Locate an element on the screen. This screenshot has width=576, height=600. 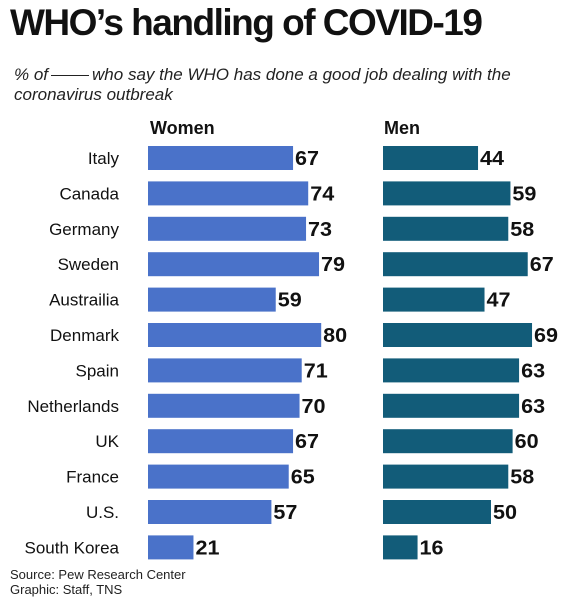
source-text: Source: Pew Research Center is located at coordinates (98, 574).